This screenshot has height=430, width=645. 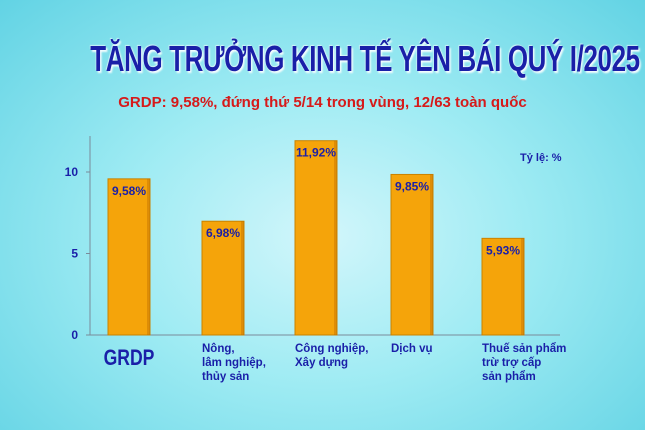 I want to click on data-label: 9,85%, so click(x=412, y=186).